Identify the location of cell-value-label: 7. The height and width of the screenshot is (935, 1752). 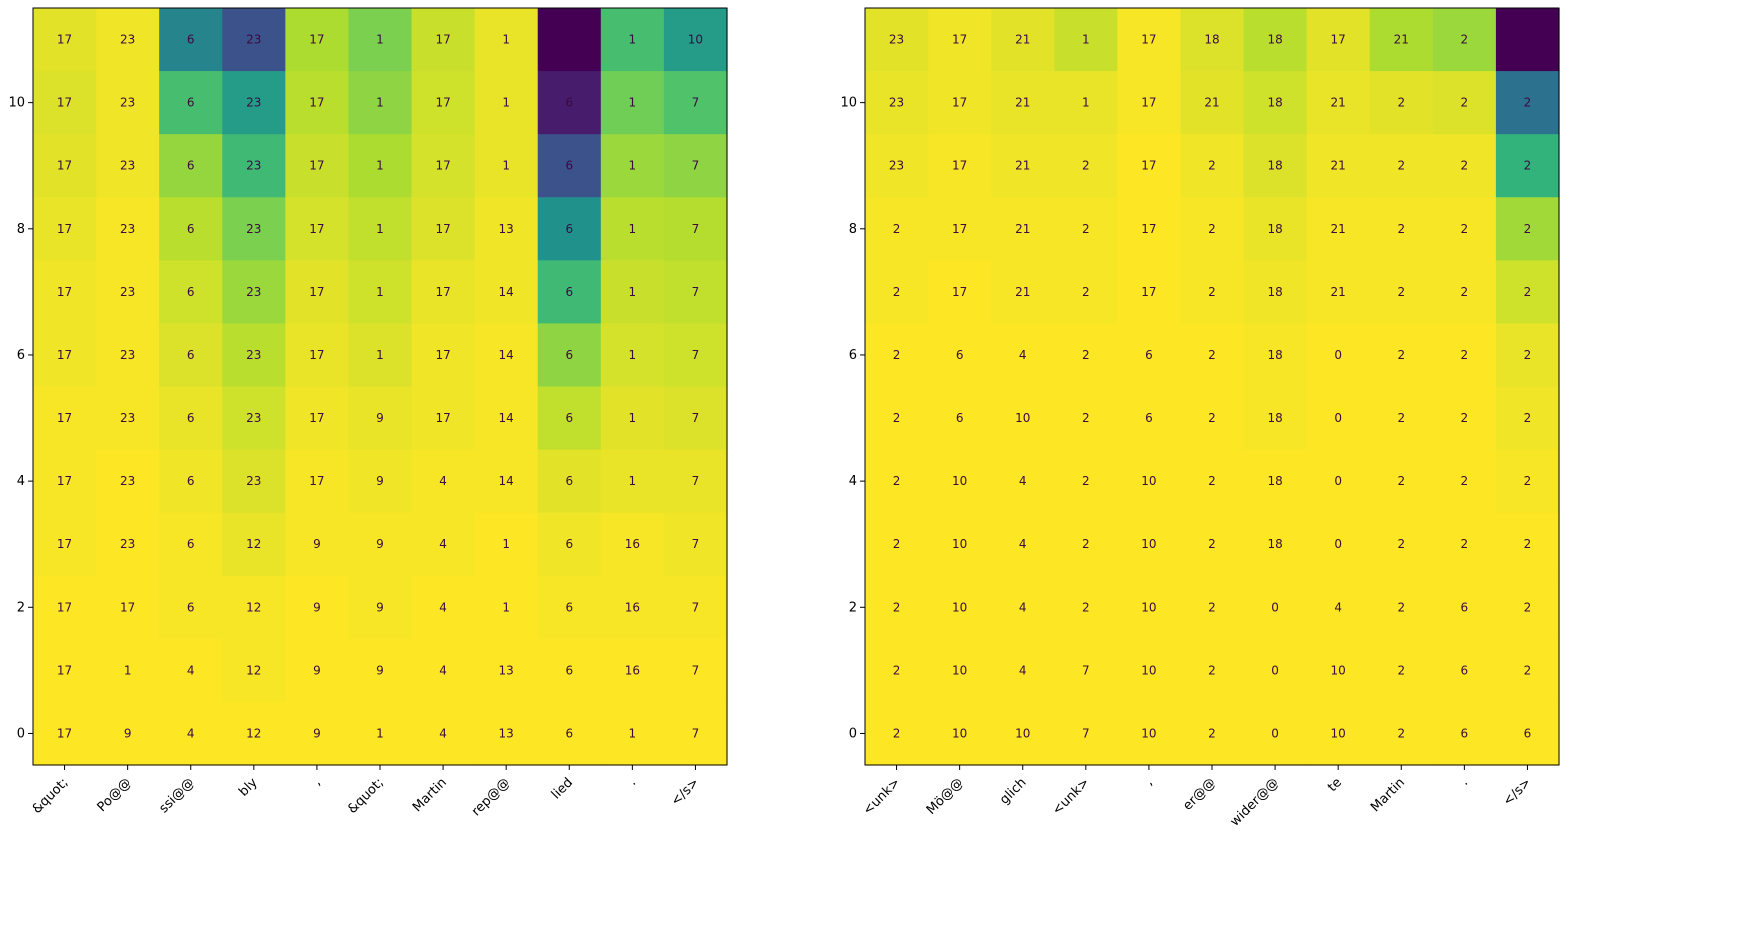
(696, 103).